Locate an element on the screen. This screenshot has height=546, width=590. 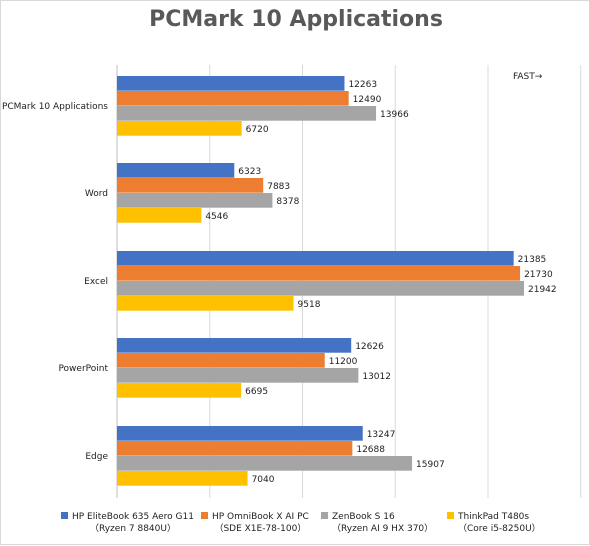
legend-sublabel: （SDE X1E-78-100） is located at coordinates (260, 529).